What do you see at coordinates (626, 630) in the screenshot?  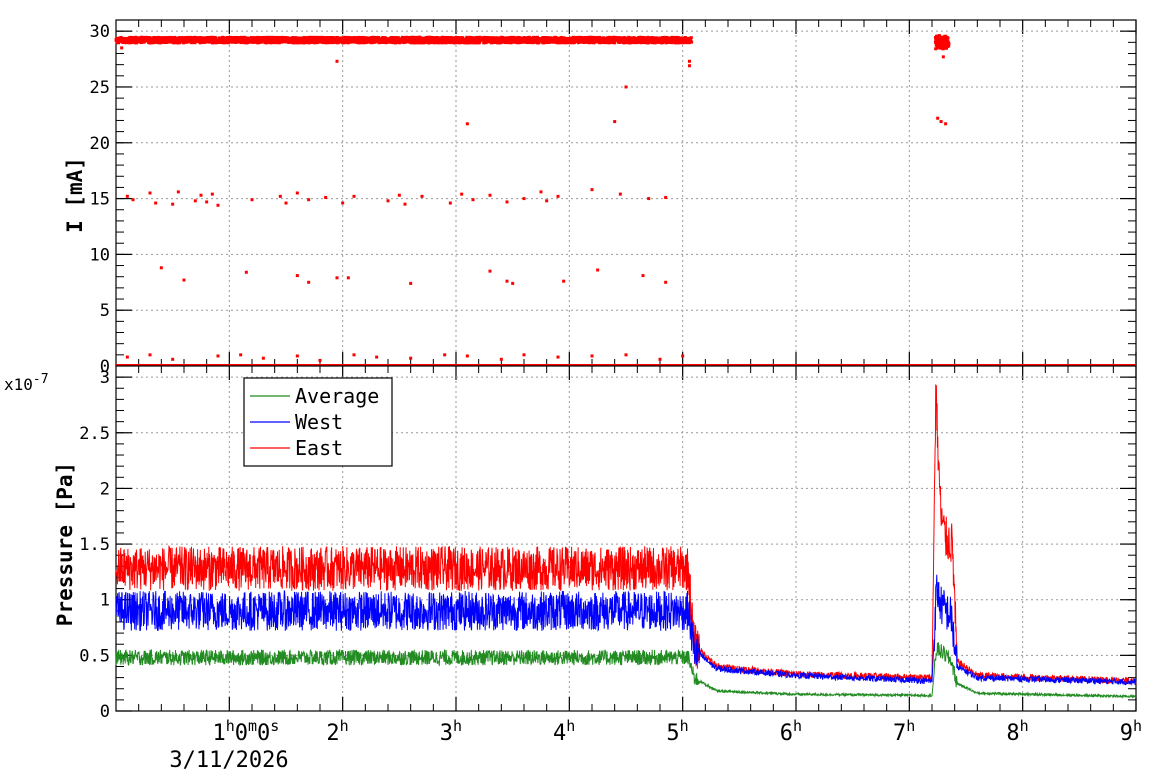 I see `pressure-series-west` at bounding box center [626, 630].